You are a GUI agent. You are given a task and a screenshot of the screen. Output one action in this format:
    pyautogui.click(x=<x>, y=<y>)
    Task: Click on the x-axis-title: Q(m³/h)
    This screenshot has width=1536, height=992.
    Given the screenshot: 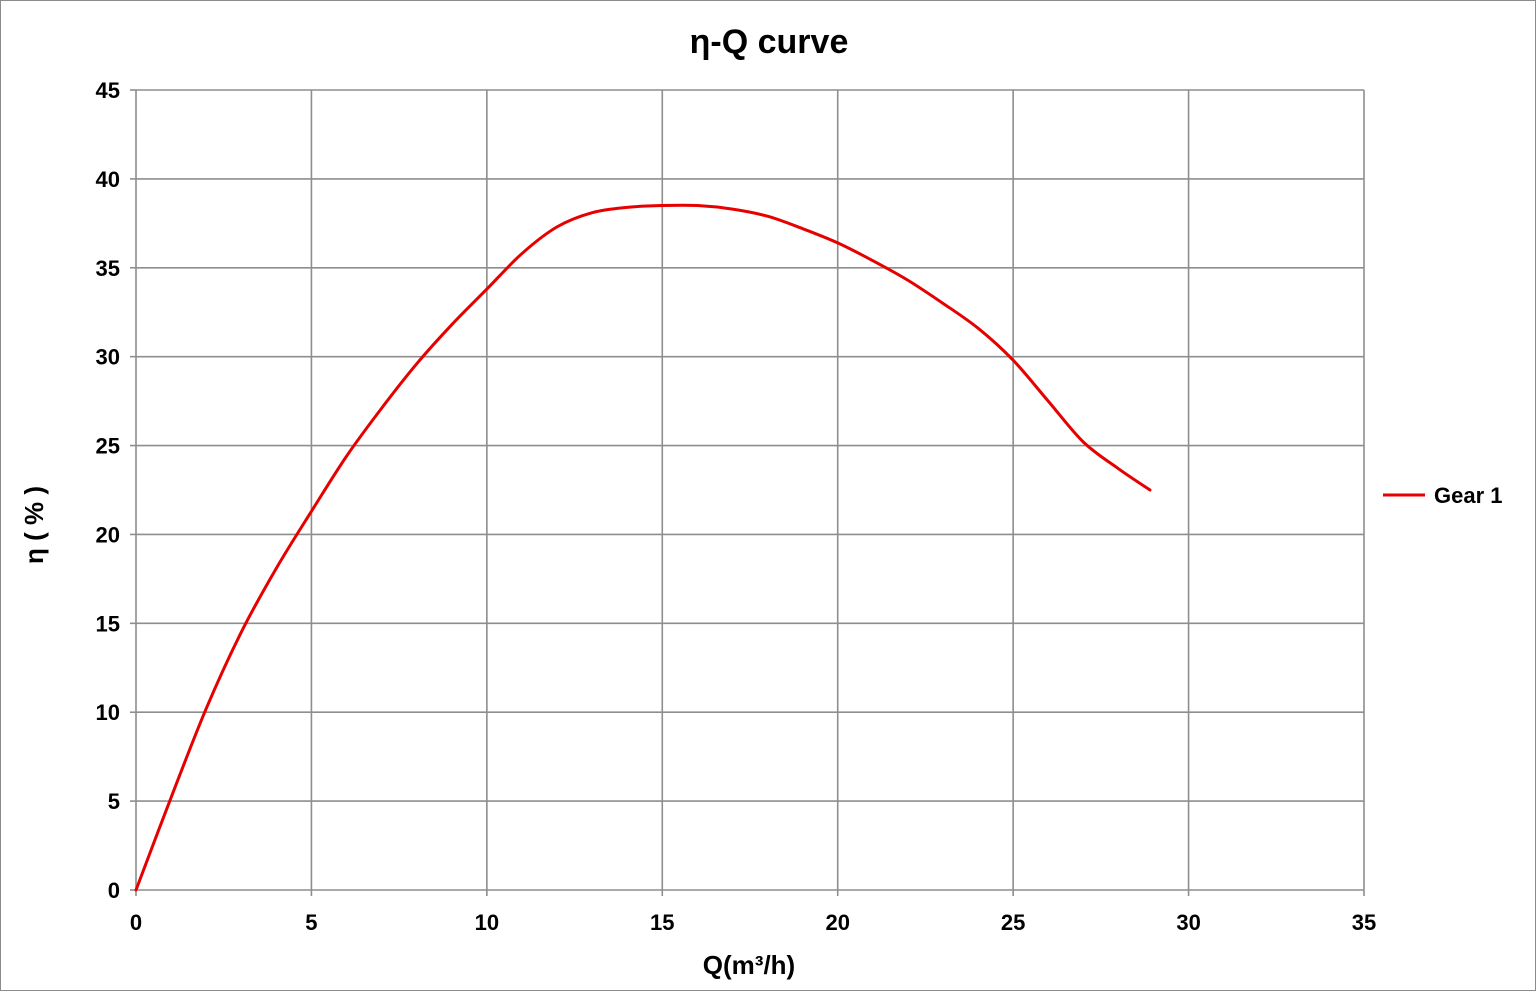 What is the action you would take?
    pyautogui.click(x=749, y=965)
    